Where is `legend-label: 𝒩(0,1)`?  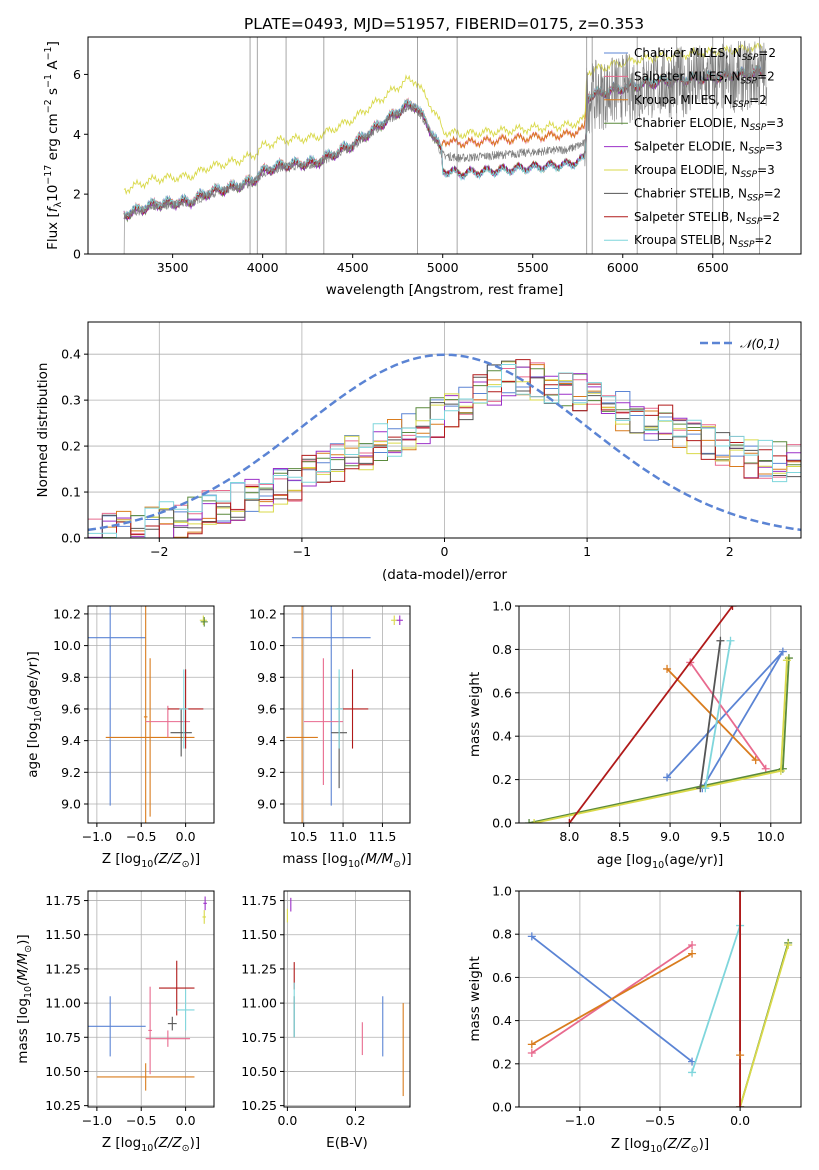 legend-label: 𝒩(0,1) is located at coordinates (760, 344).